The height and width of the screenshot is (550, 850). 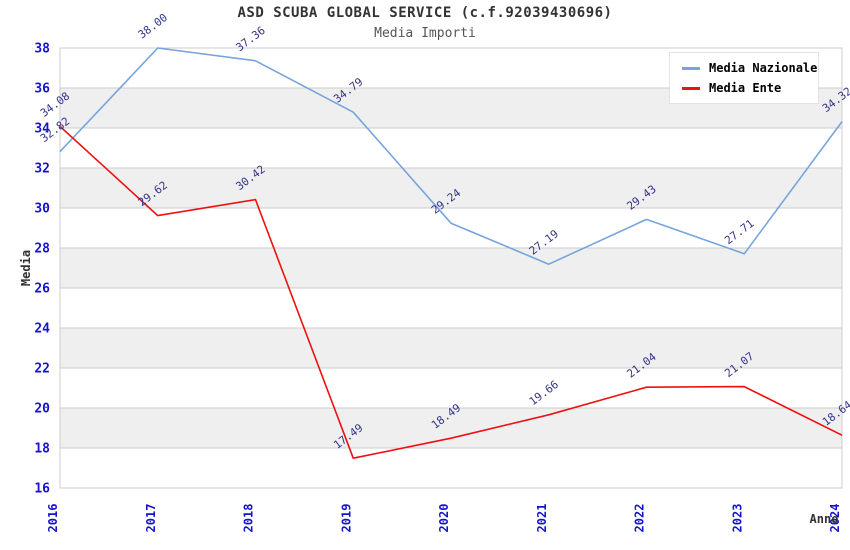 What do you see at coordinates (42, 129) in the screenshot?
I see `y-tick-label: 34` at bounding box center [42, 129].